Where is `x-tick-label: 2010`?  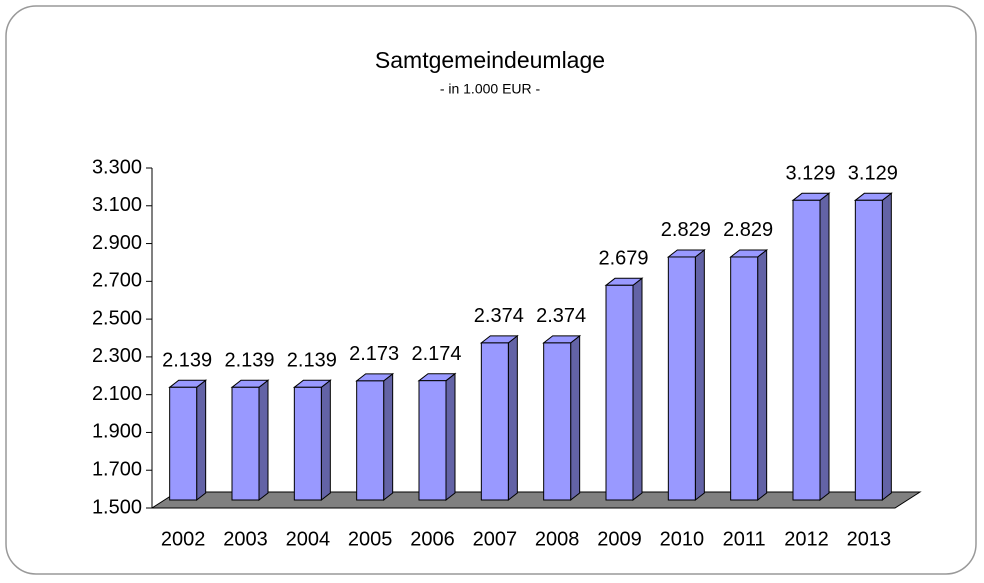
x-tick-label: 2010 is located at coordinates (682, 539).